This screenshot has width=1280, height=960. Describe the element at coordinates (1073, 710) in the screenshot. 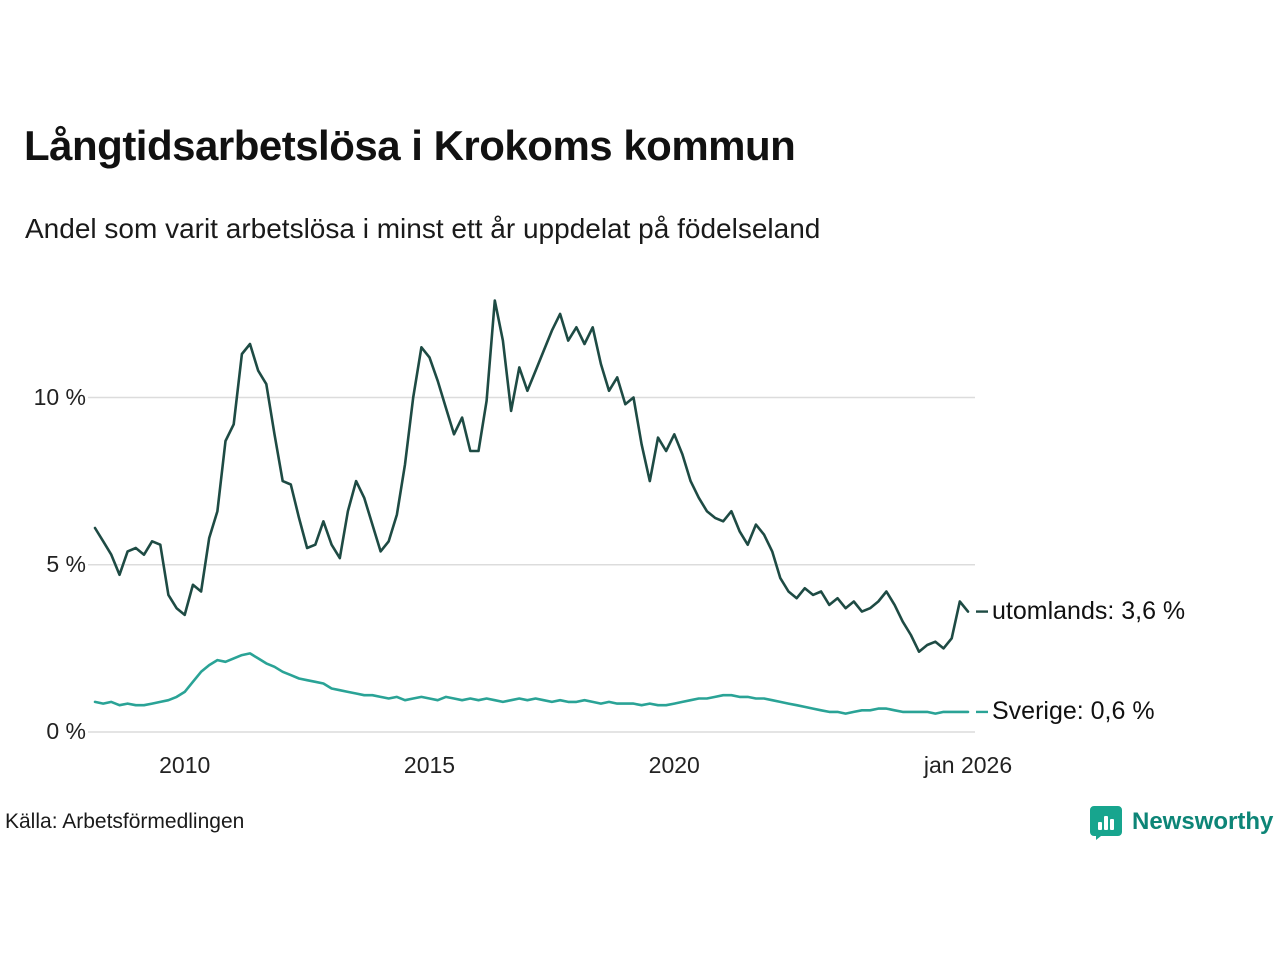

I see `series-end-label-Sverige: Sverige: 0,6 %` at that location.